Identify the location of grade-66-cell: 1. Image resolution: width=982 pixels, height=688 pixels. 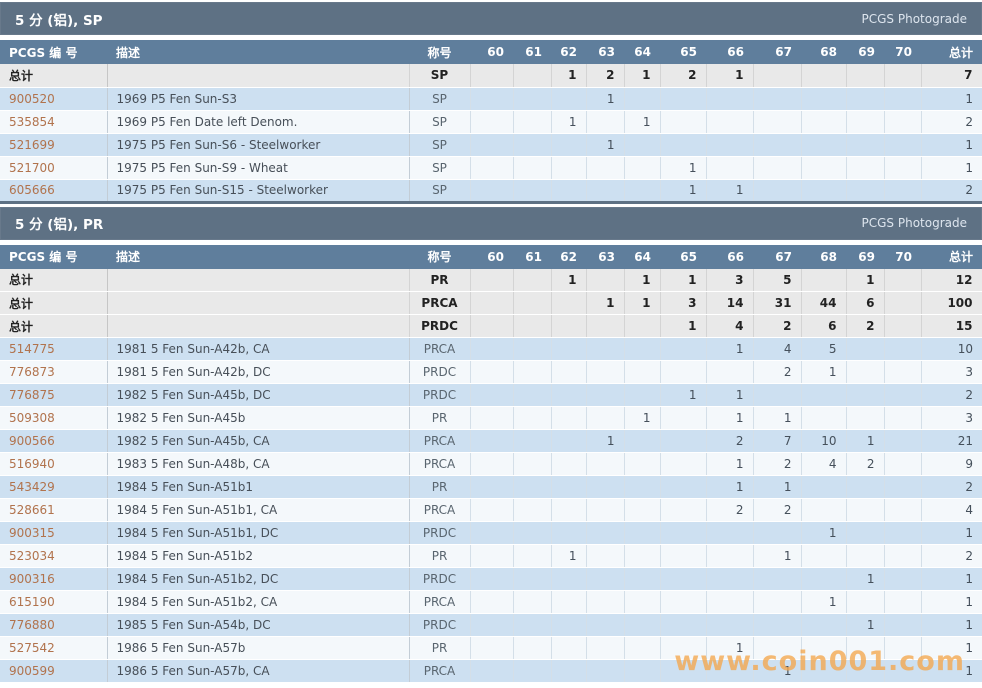
(730, 464).